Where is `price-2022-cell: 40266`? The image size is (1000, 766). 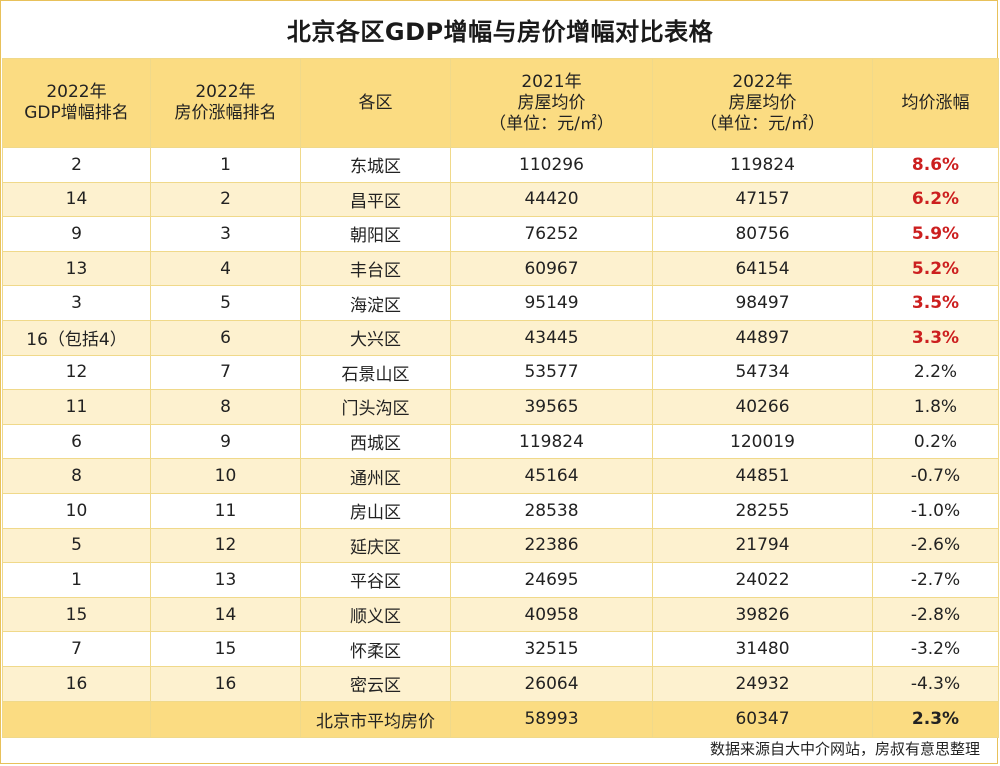
price-2022-cell: 40266 is located at coordinates (762, 407).